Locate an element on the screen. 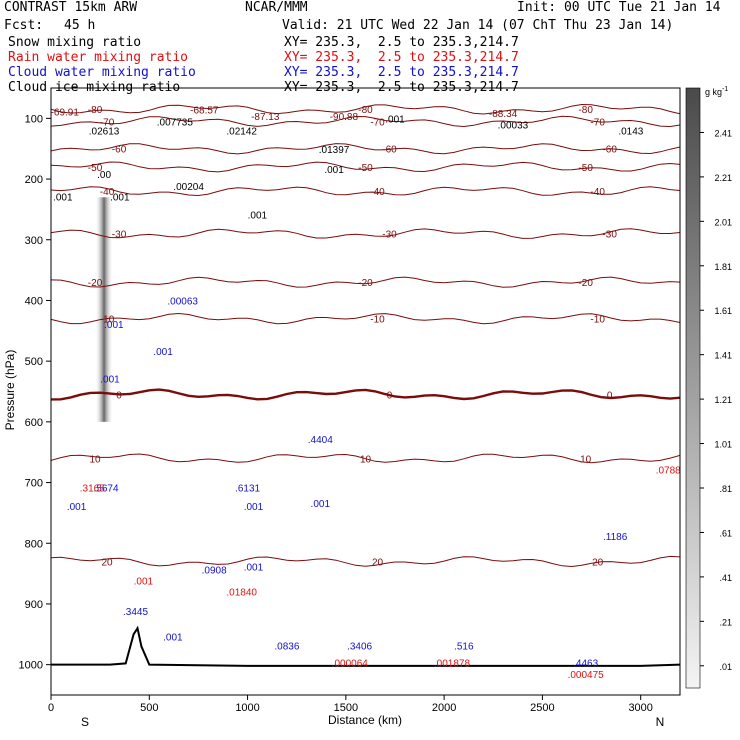 The height and width of the screenshot is (740, 740). y-tick-label: 400 is located at coordinates (34, 301).